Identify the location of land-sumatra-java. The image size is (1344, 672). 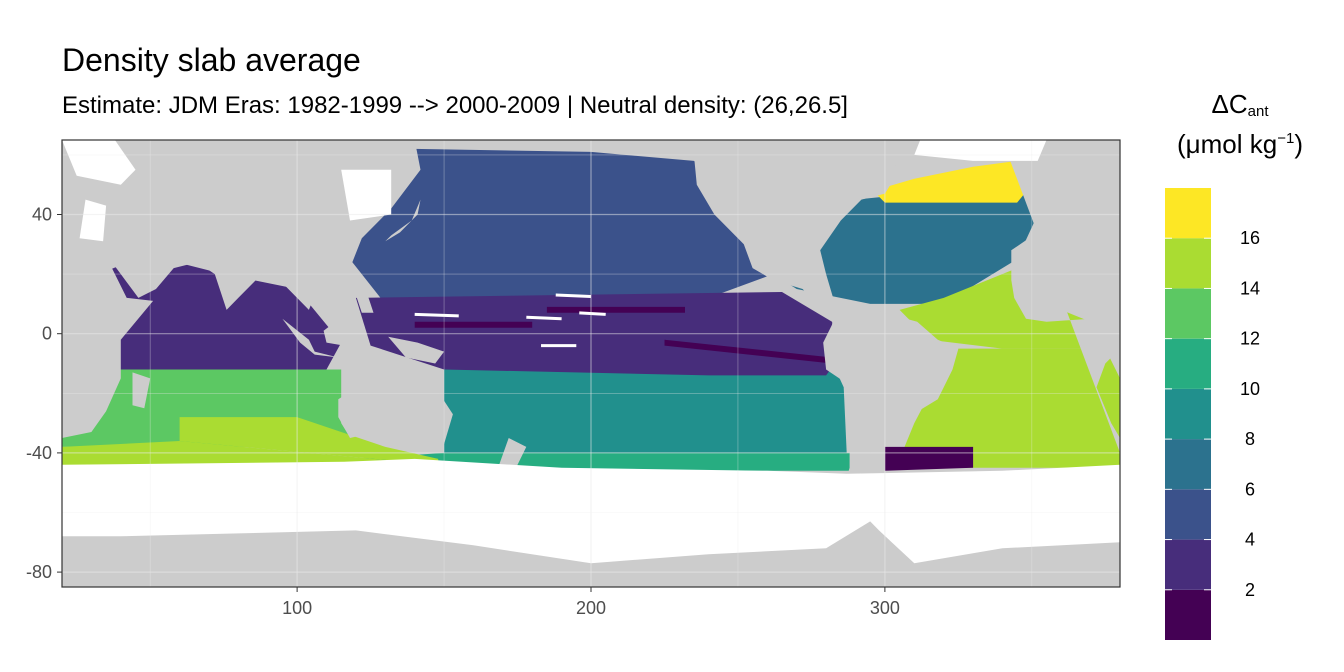
(310, 338).